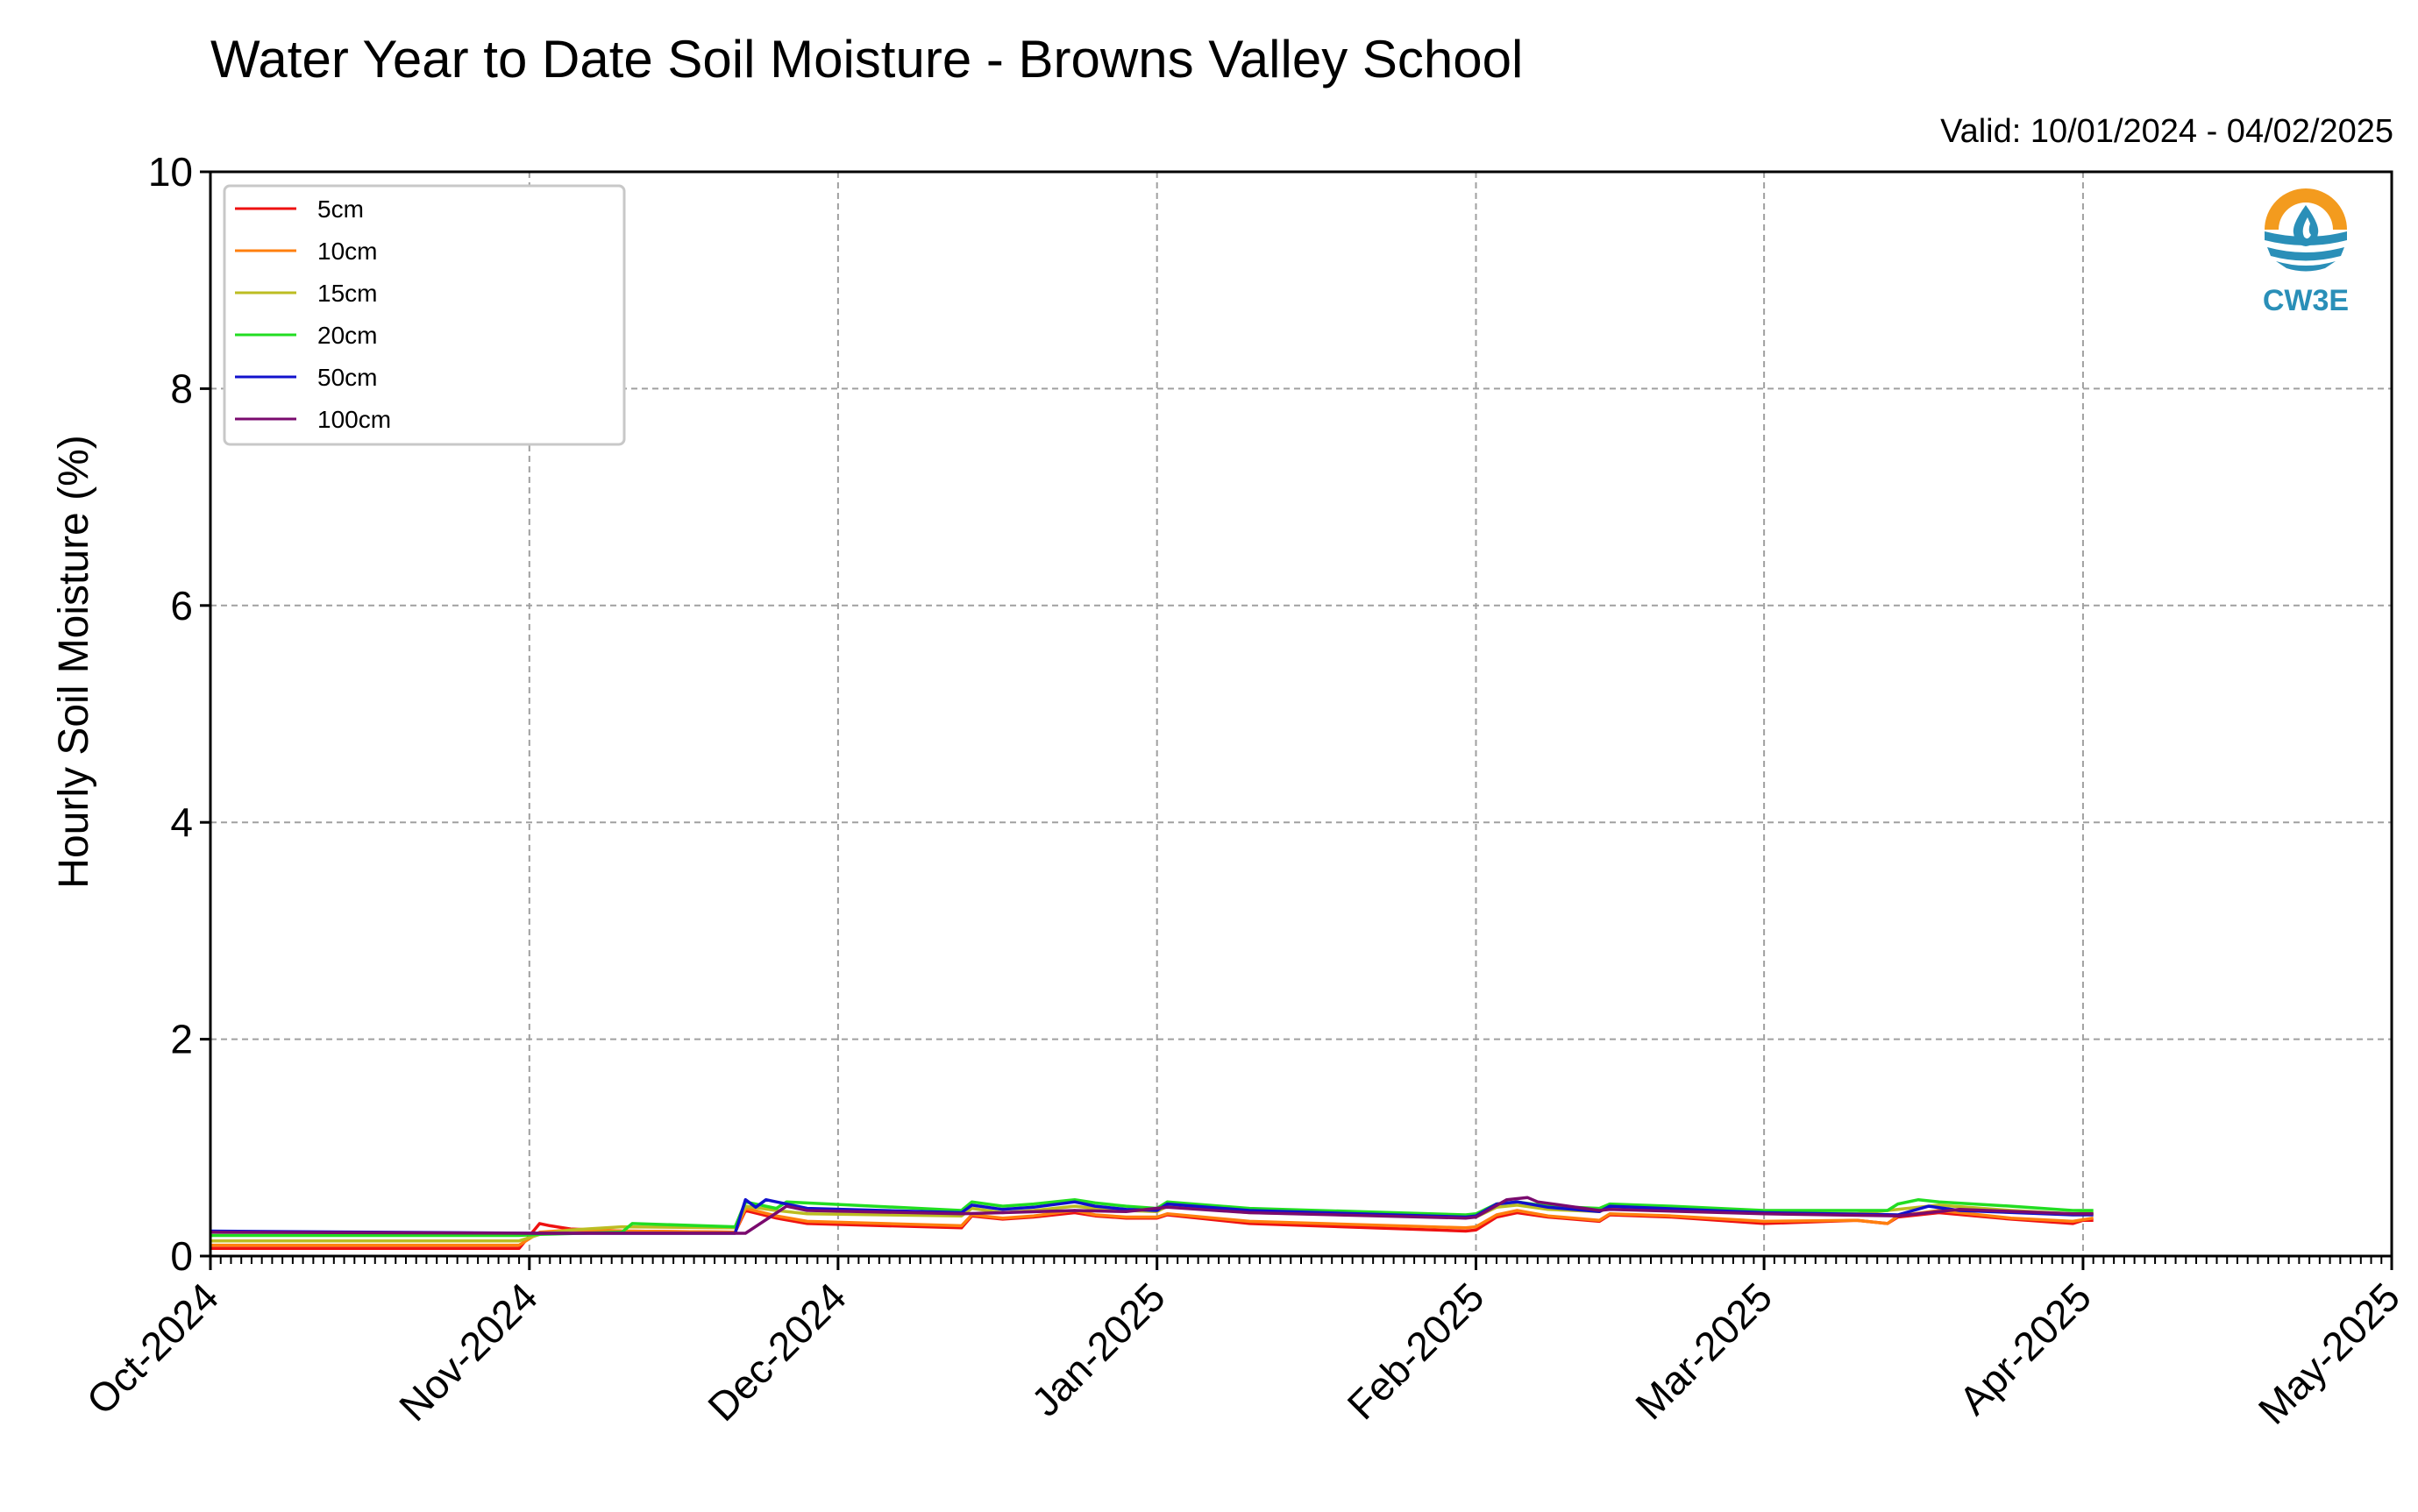 Image resolution: width=2418 pixels, height=1512 pixels. I want to click on legend: 5cm 10cm 15cm 20cm 50cm 100cm, so click(424, 315).